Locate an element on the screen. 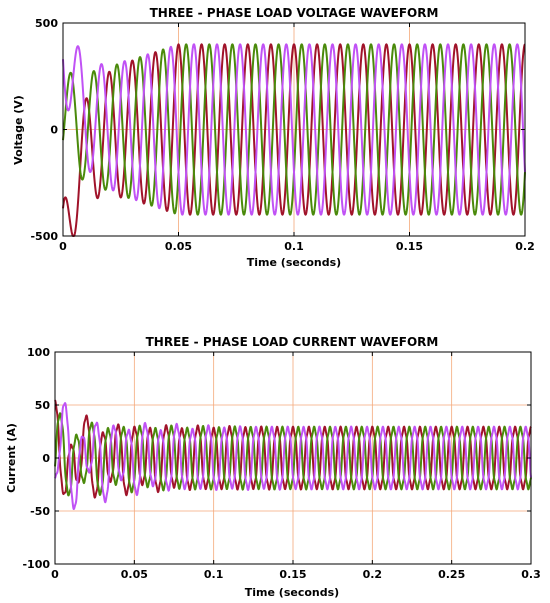 This screenshot has height=603, width=550. current-ytick-label: 50 is located at coordinates (43, 405).